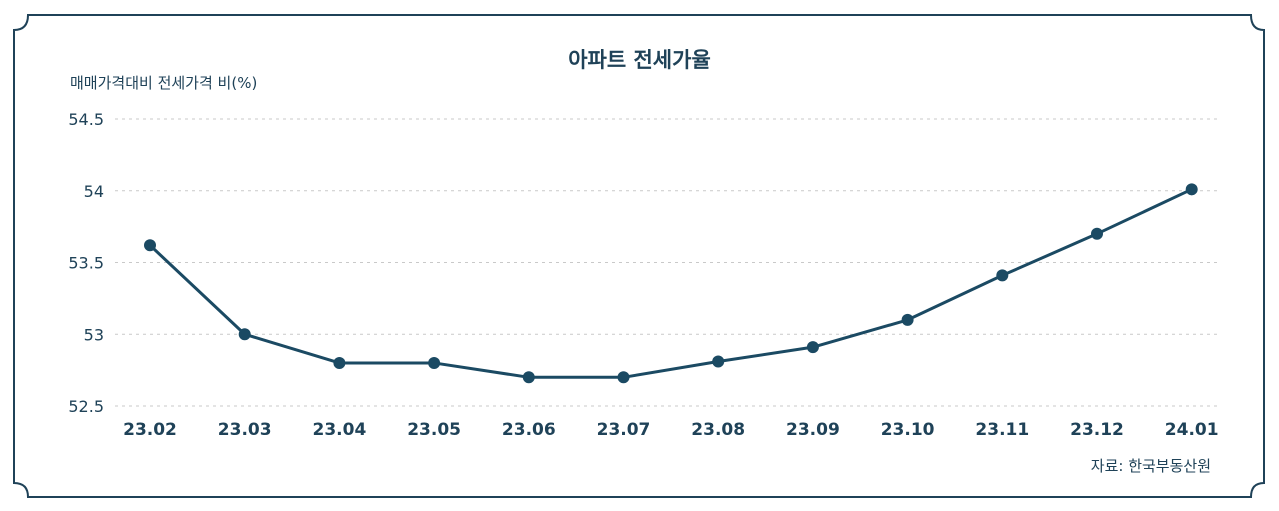 The image size is (1279, 511). What do you see at coordinates (1002, 430) in the screenshot?
I see `x-tick-label: 23.11` at bounding box center [1002, 430].